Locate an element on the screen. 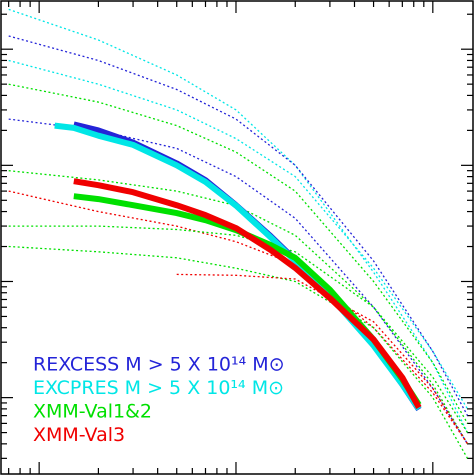 The height and width of the screenshot is (475, 474). legend-label: XMM-Val1&2 is located at coordinates (92, 412).